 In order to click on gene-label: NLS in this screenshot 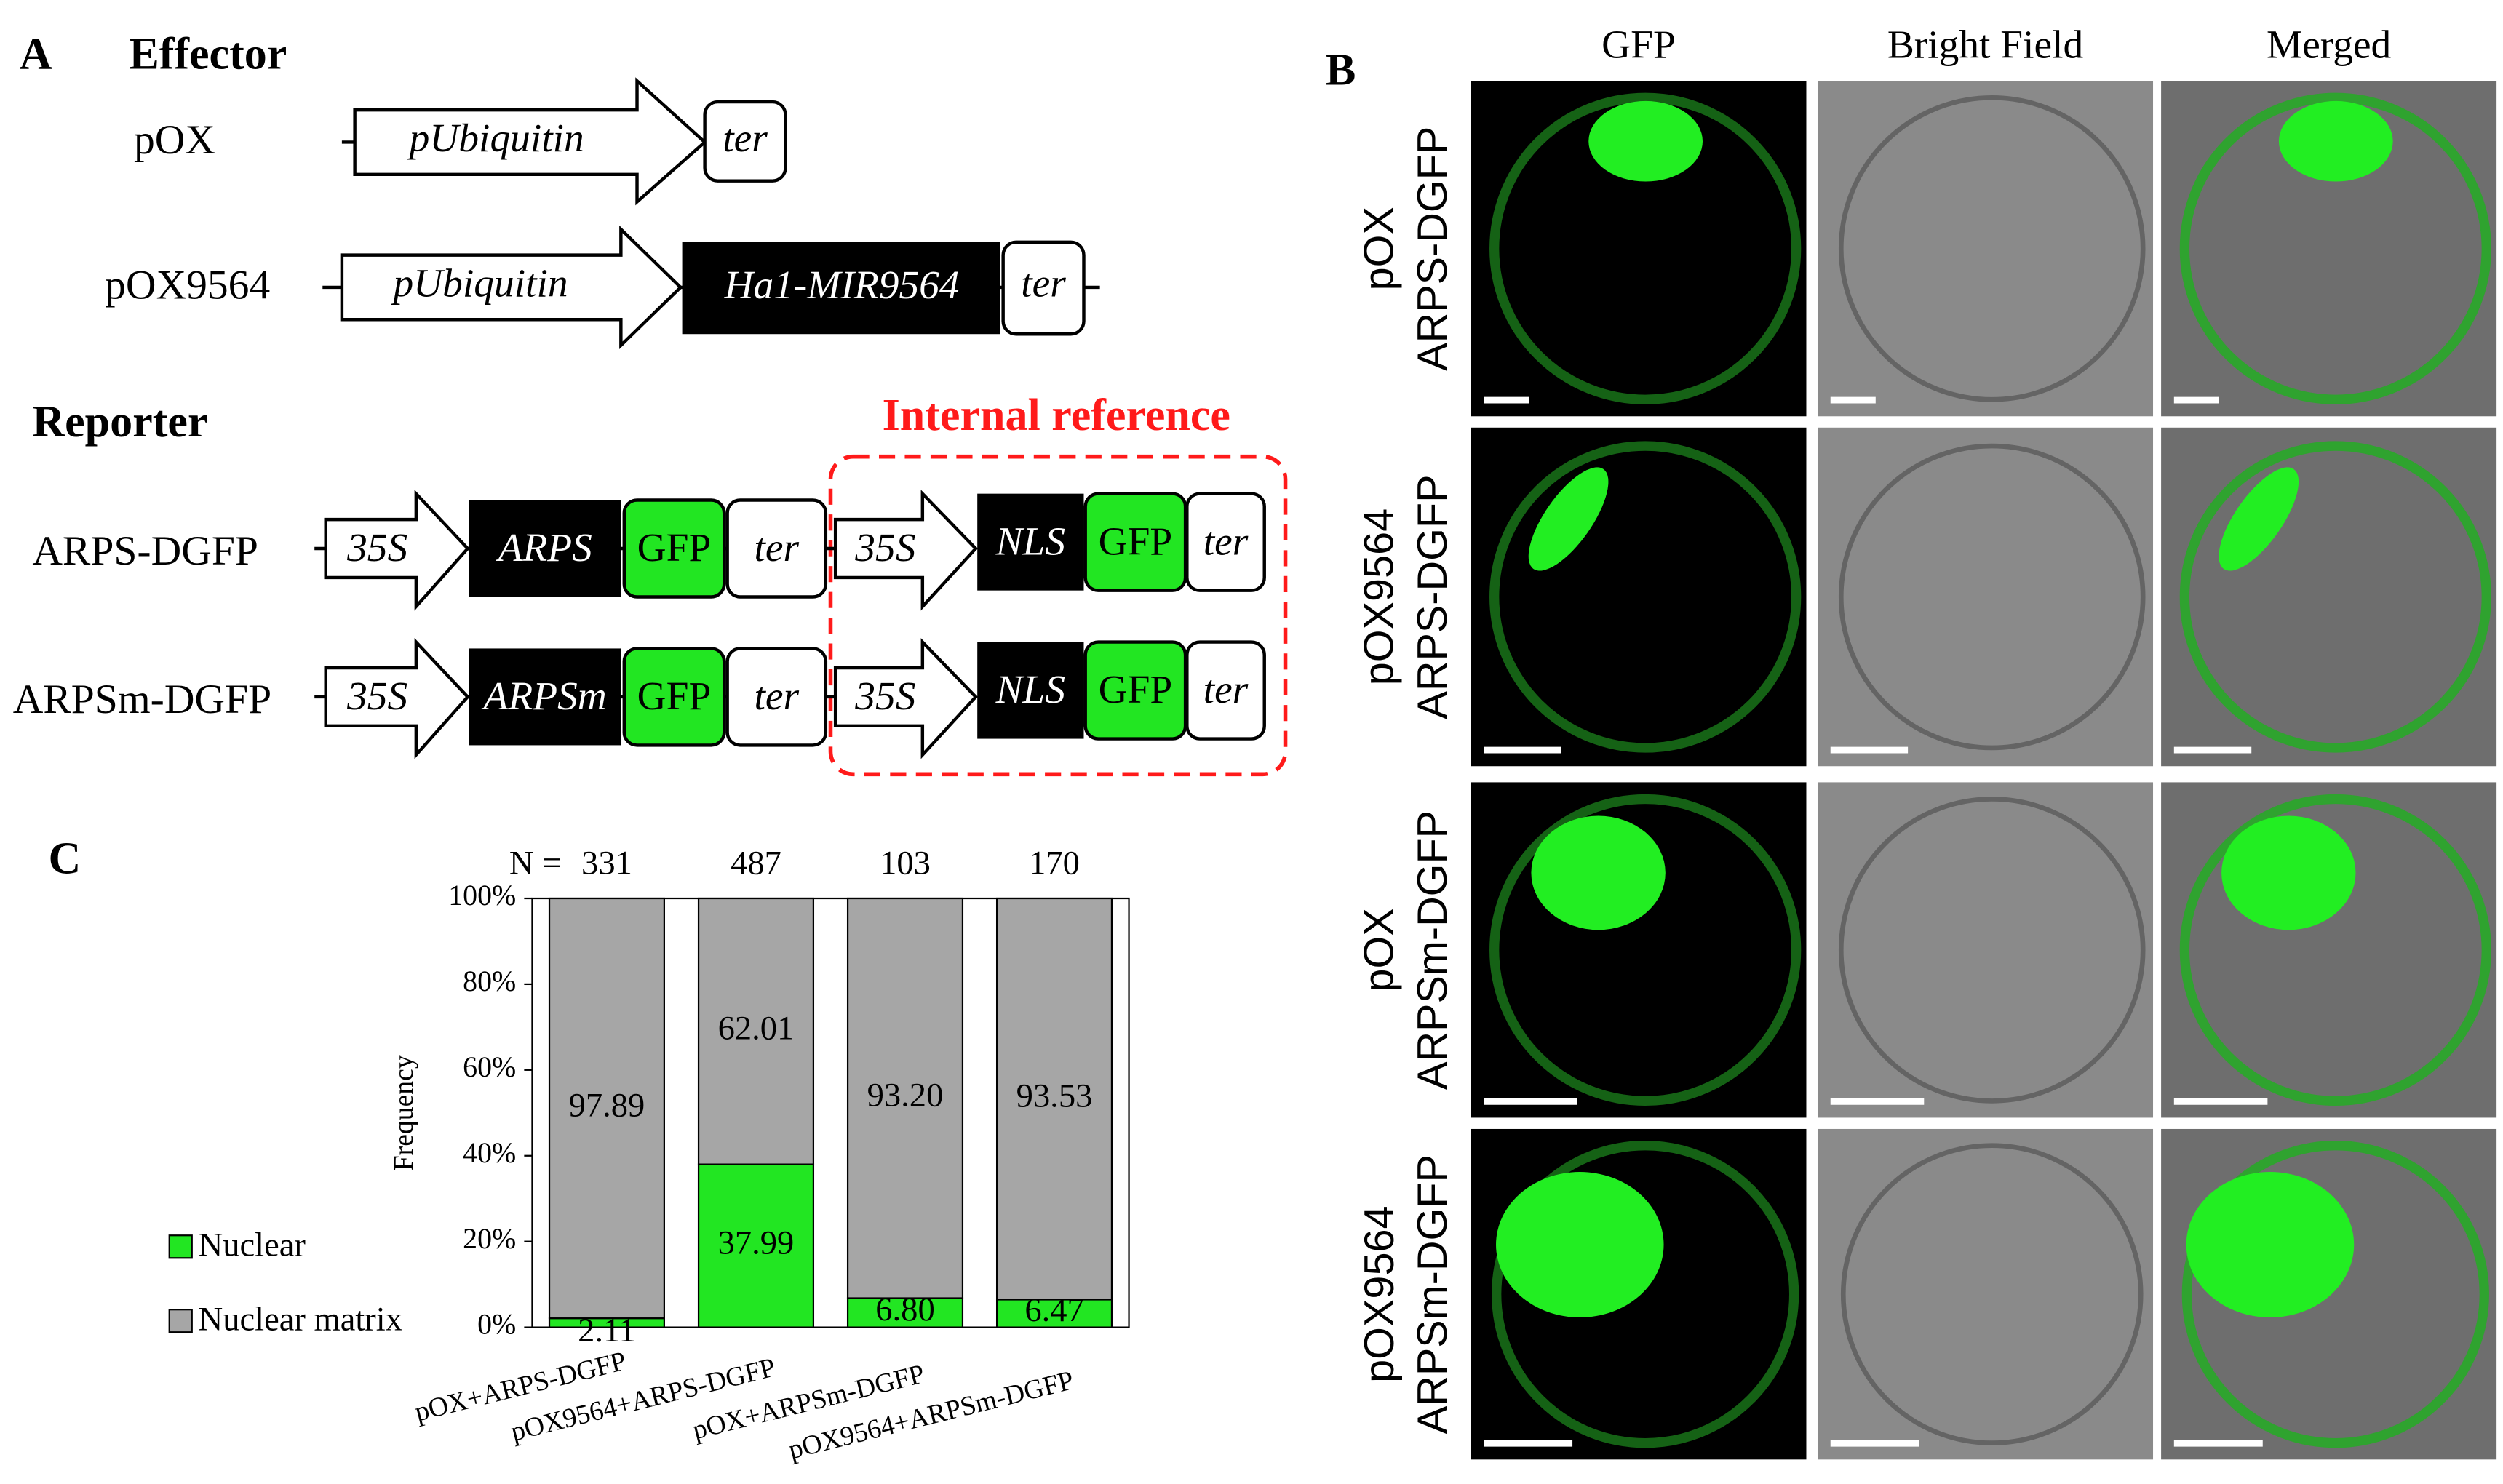, I will do `click(1030, 689)`.